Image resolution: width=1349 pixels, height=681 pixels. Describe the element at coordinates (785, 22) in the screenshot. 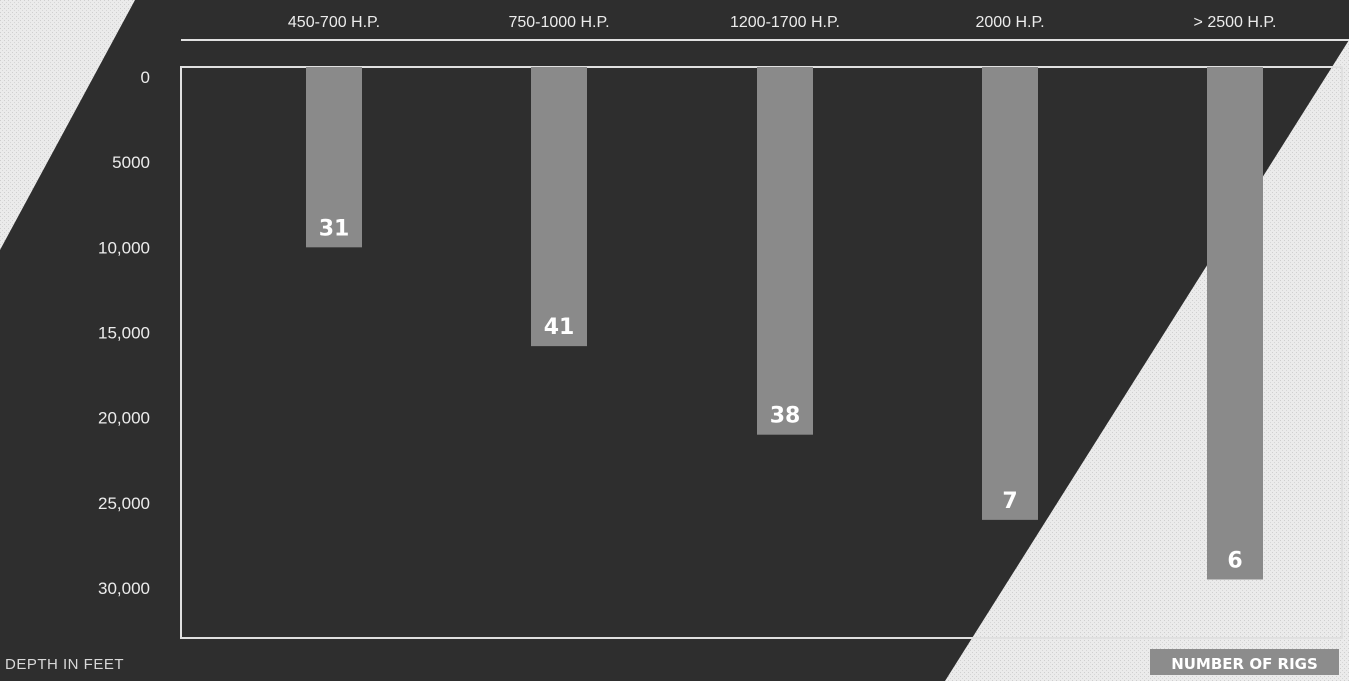

I see `category-label: 1200-1700 H.P.` at that location.